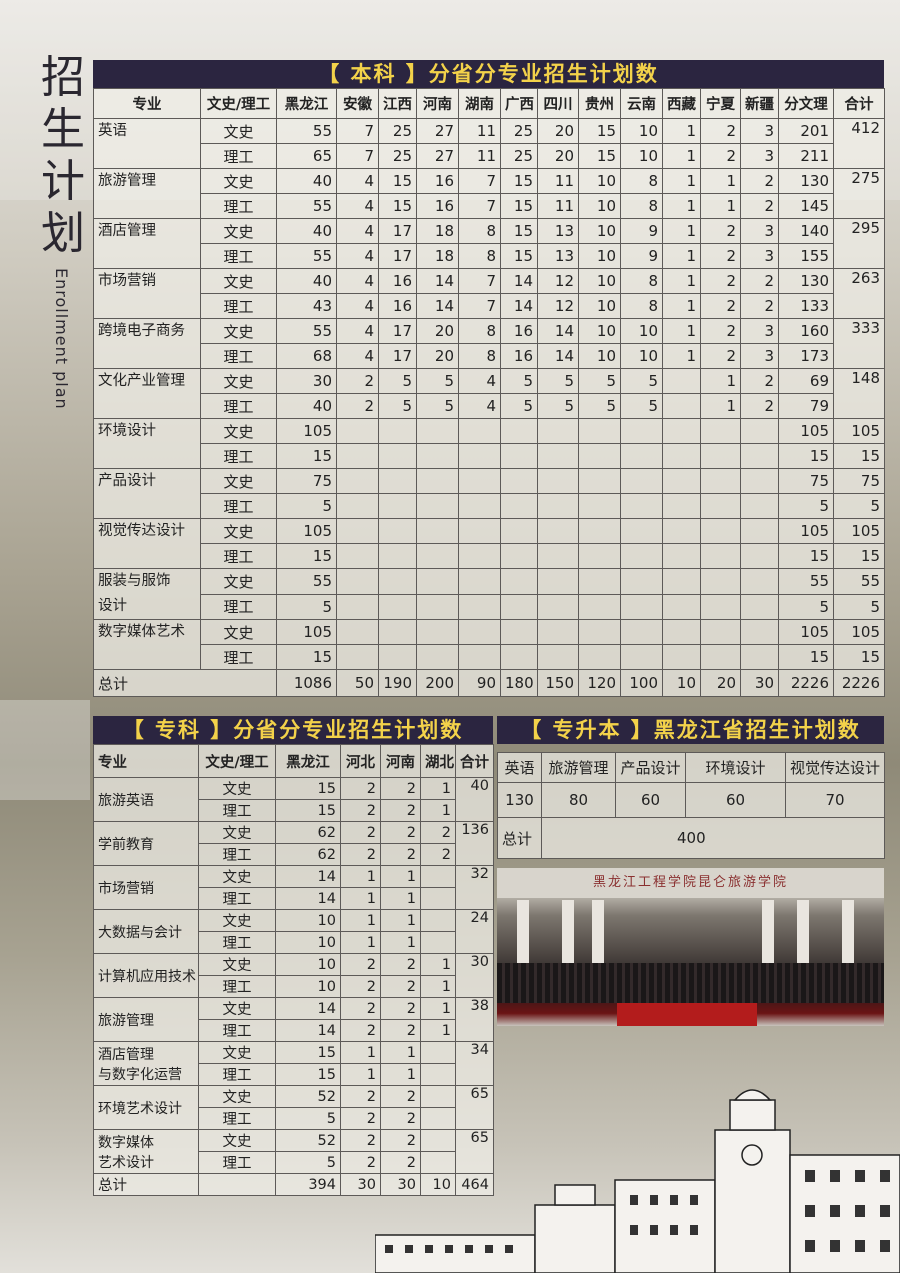 This screenshot has height=1273, width=900. I want to click on major-total: 148, so click(859, 393).